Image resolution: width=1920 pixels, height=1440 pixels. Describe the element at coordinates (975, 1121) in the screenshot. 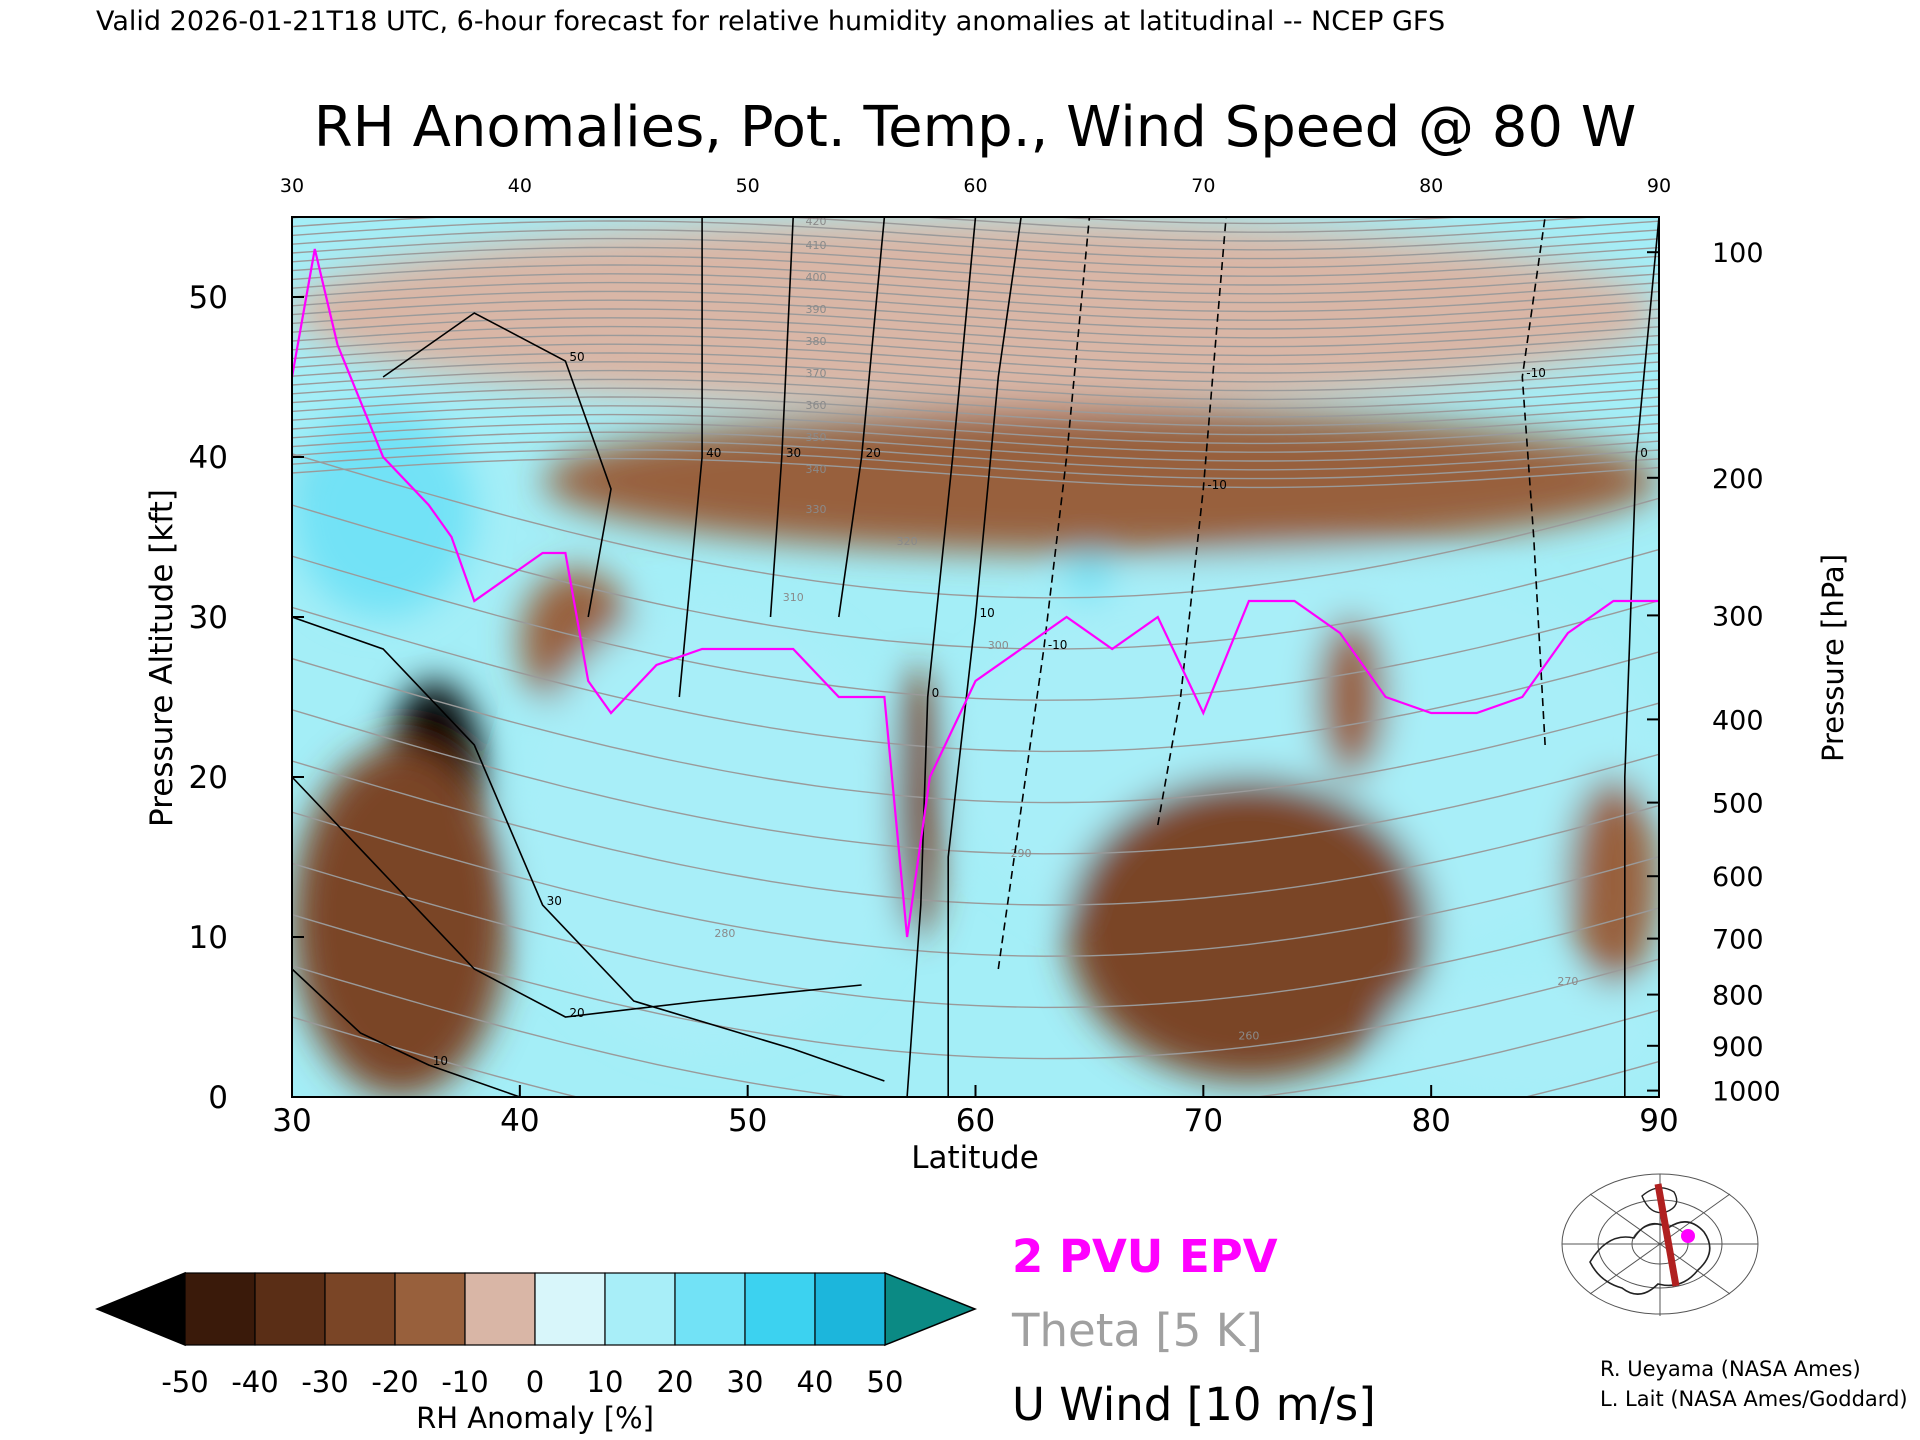

I see `x-tick-label: 60` at that location.